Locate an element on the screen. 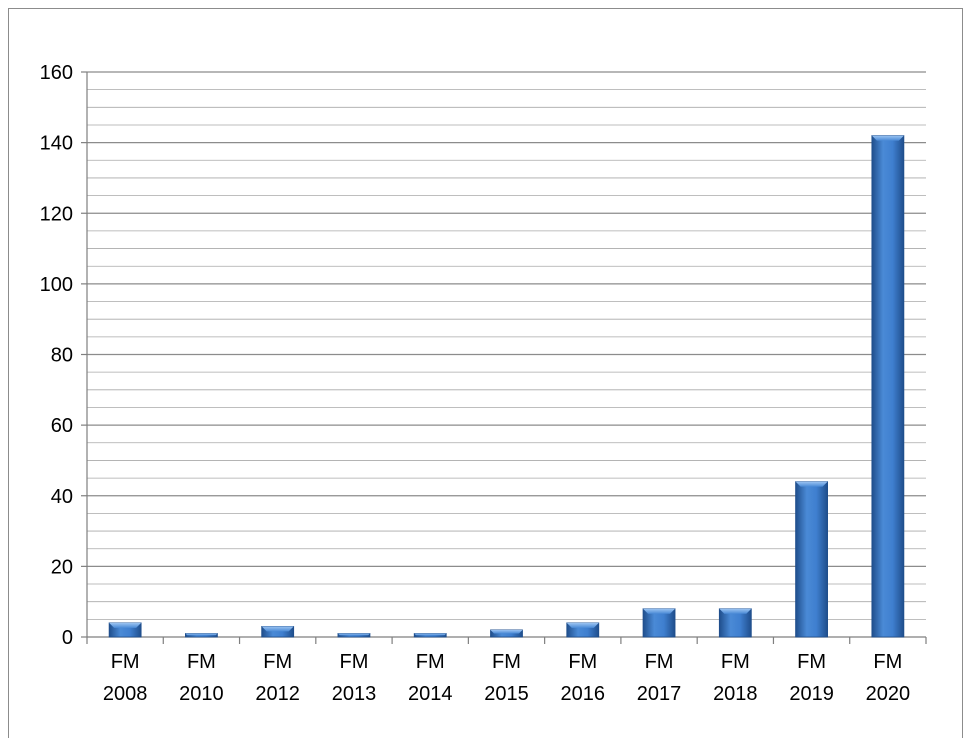 The image size is (967, 738). y-tick-label: 60 is located at coordinates (62, 426).